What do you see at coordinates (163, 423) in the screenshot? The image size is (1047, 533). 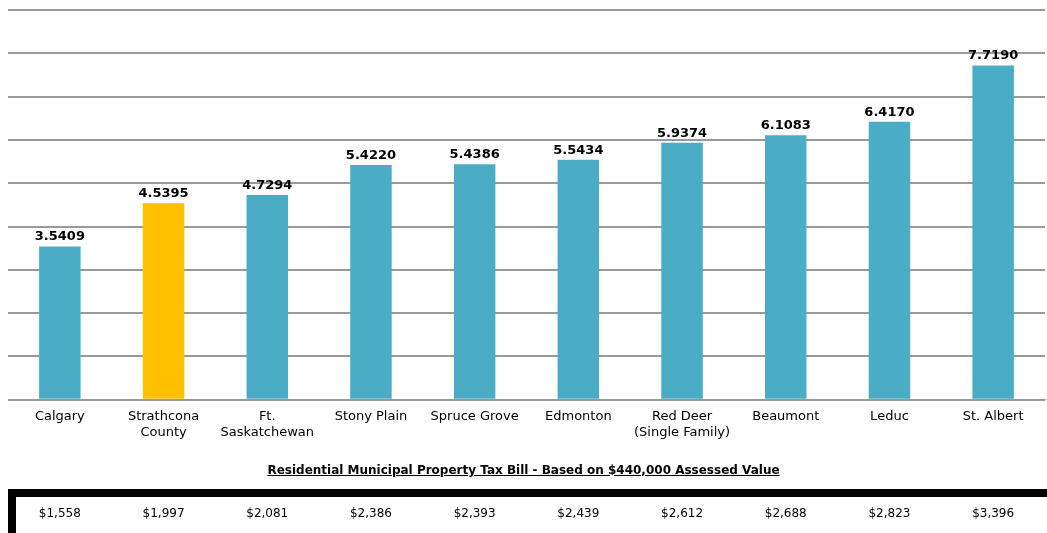 I see `x-tick-label: Strathcona County` at bounding box center [163, 423].